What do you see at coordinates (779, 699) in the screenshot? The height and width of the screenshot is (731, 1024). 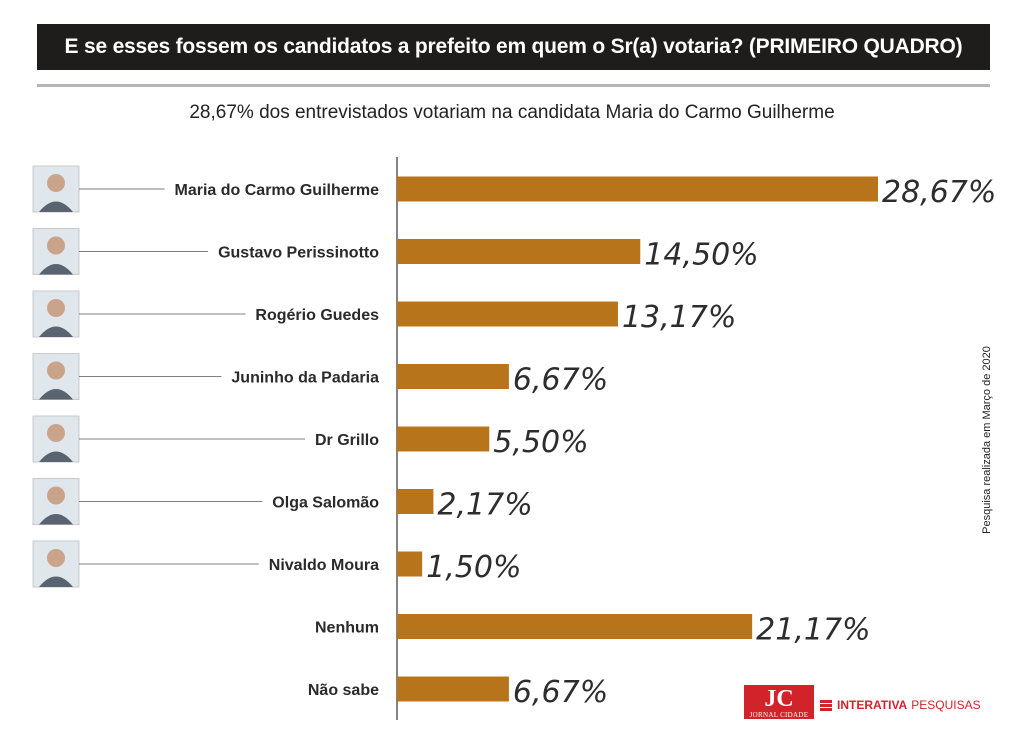 I see `jc-logo-letters: JC` at bounding box center [779, 699].